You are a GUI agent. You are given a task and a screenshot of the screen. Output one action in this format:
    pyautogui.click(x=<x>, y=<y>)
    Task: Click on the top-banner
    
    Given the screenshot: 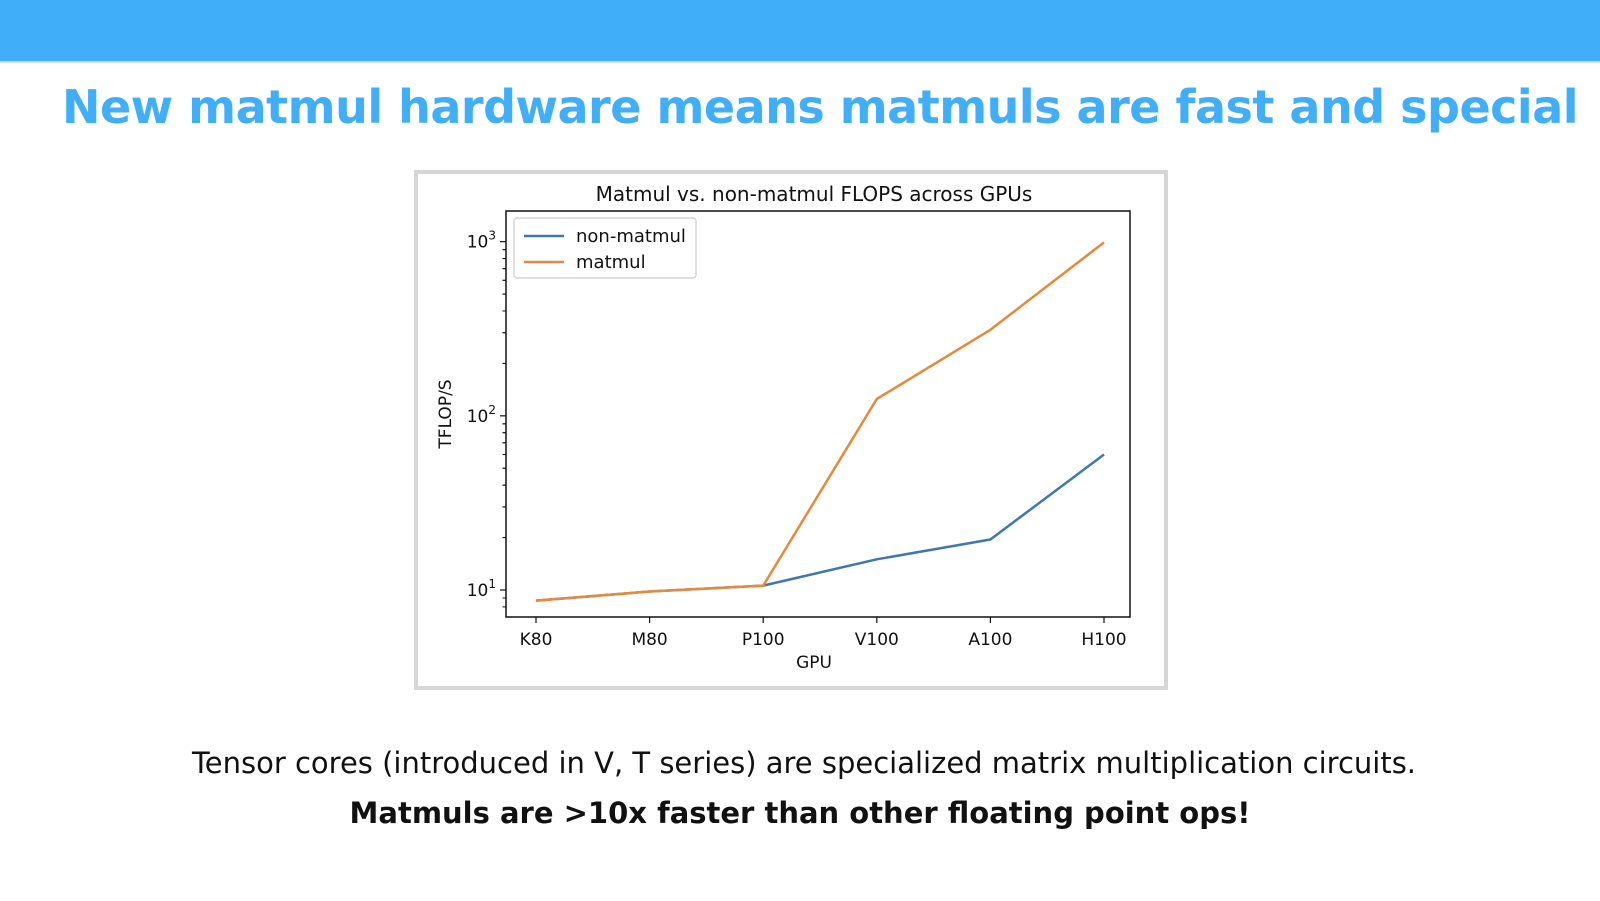 What is the action you would take?
    pyautogui.click(x=800, y=30)
    